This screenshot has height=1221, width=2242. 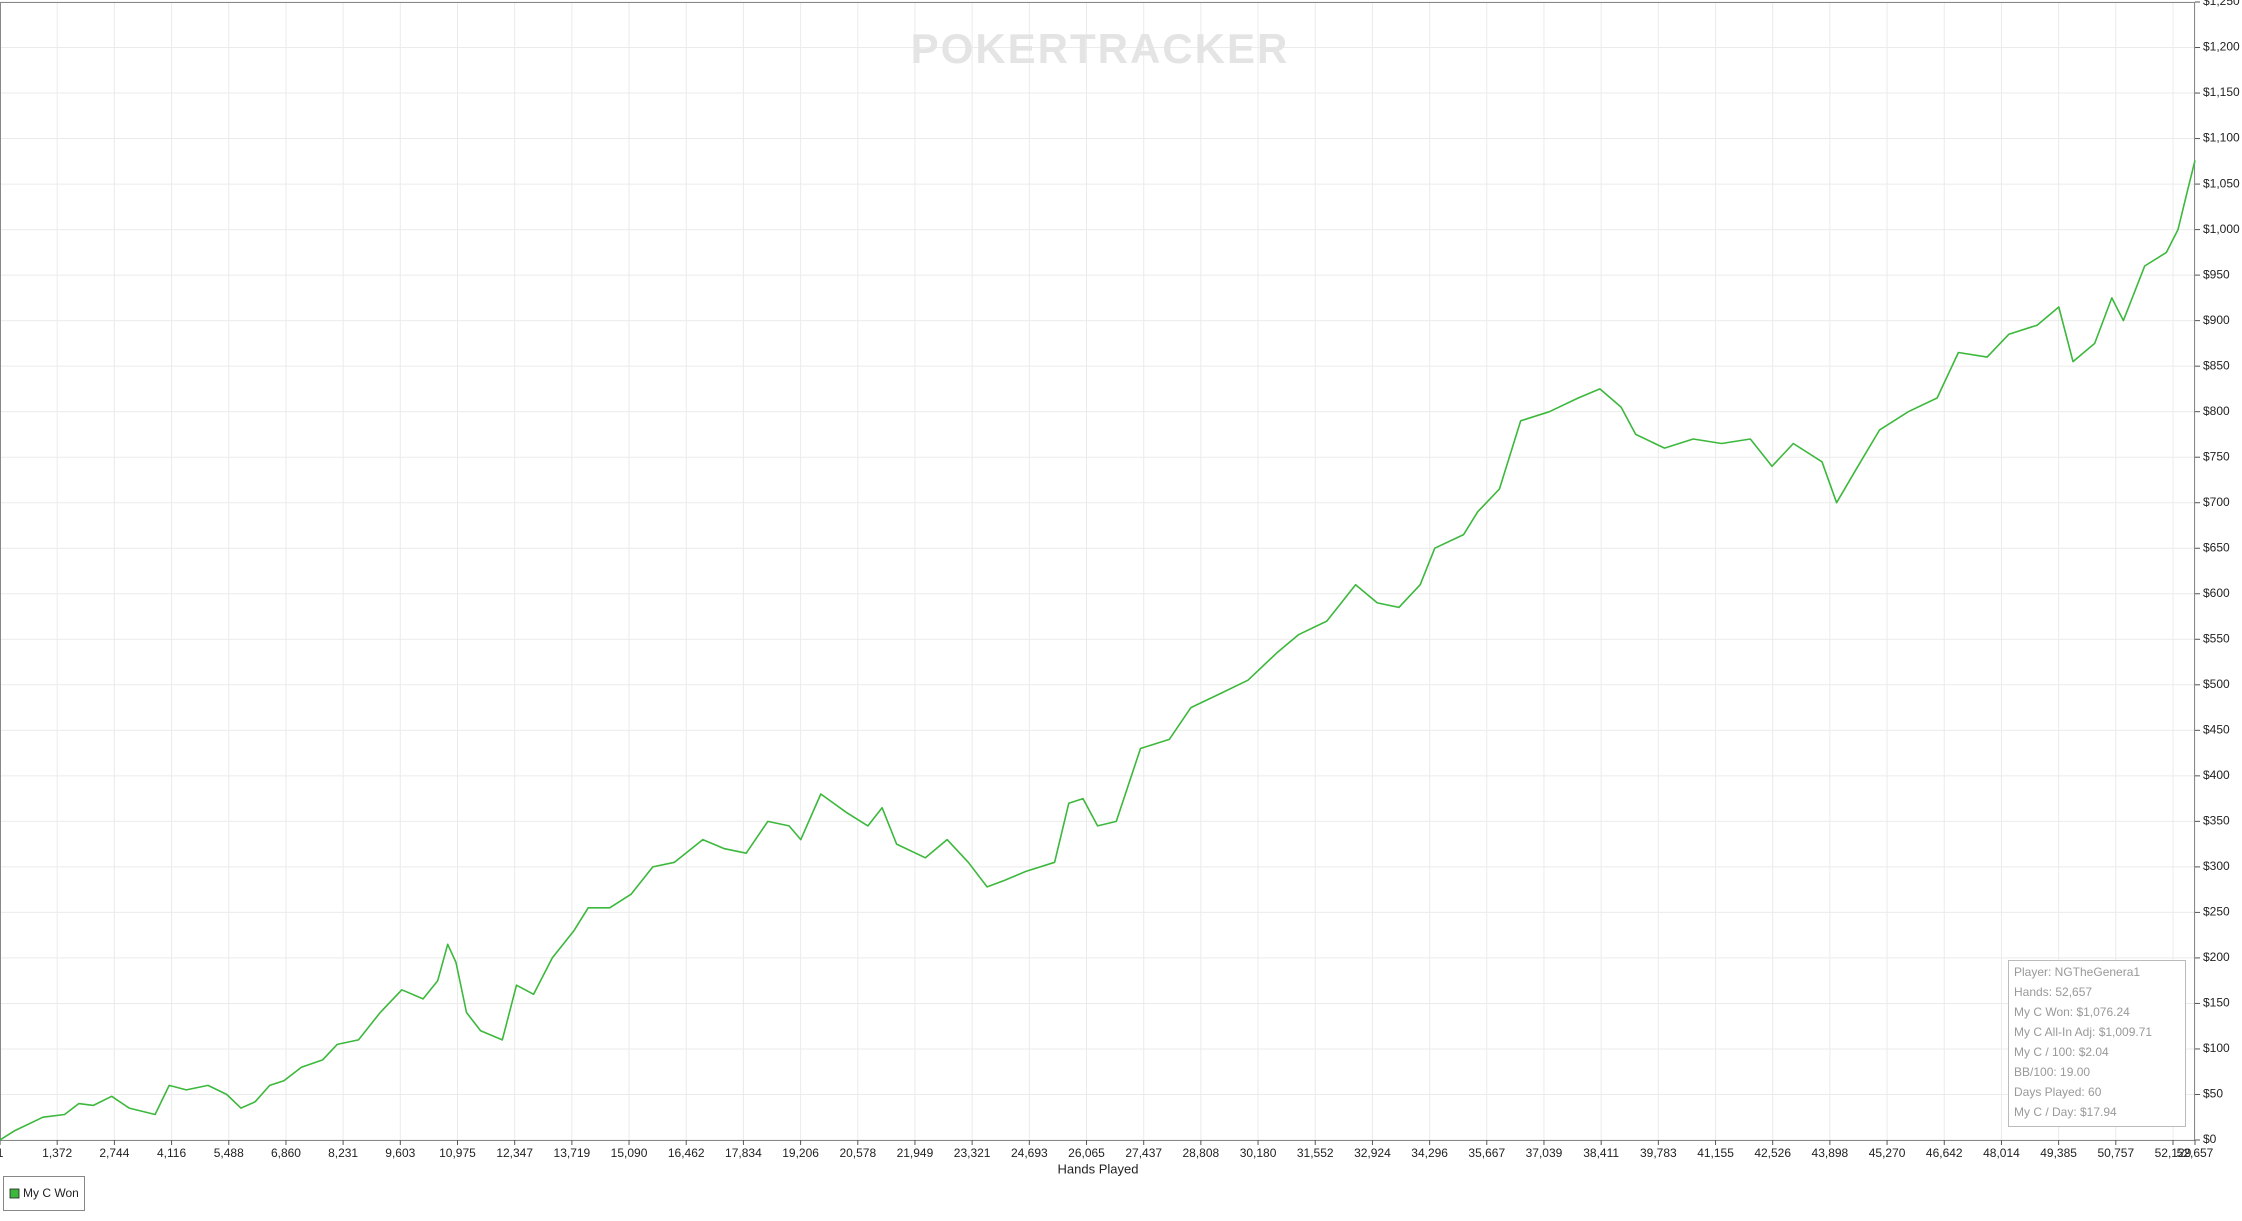 I want to click on legend: My C Won, so click(x=44, y=1193).